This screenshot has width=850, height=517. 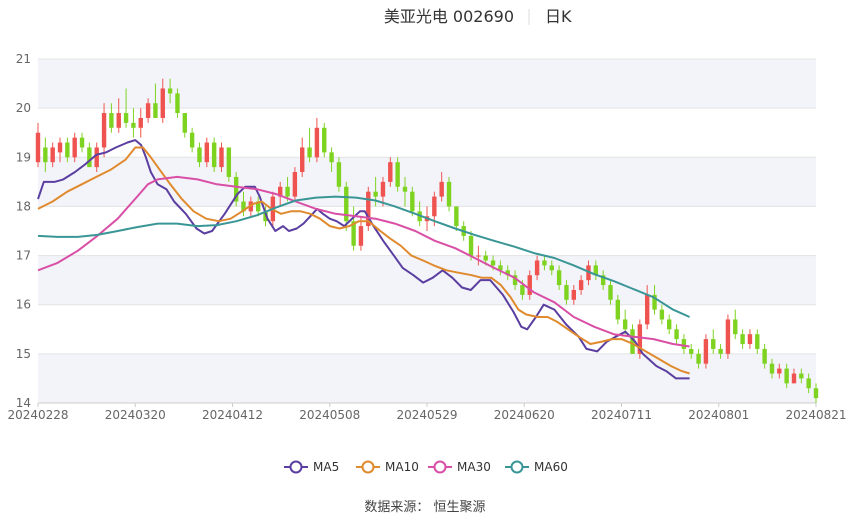 I want to click on x-tick-label: 20240228, so click(x=37, y=415).